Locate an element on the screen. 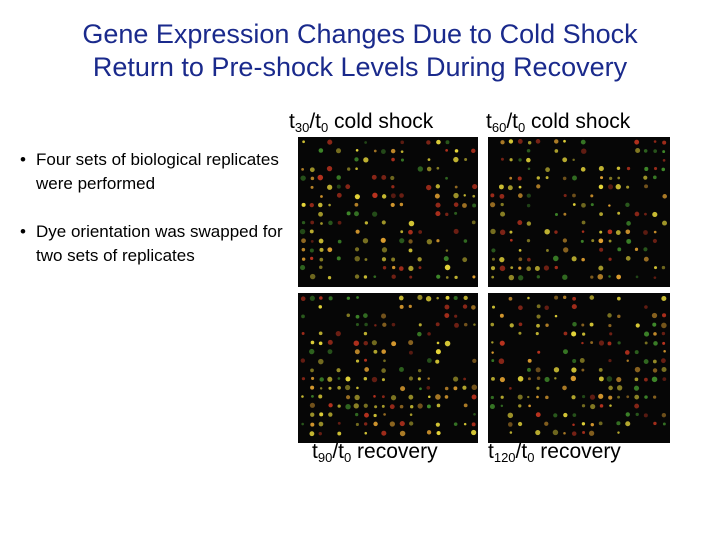 The height and width of the screenshot is (540, 720). label-t120-recovery: t120/t0 recovery is located at coordinates (554, 452).